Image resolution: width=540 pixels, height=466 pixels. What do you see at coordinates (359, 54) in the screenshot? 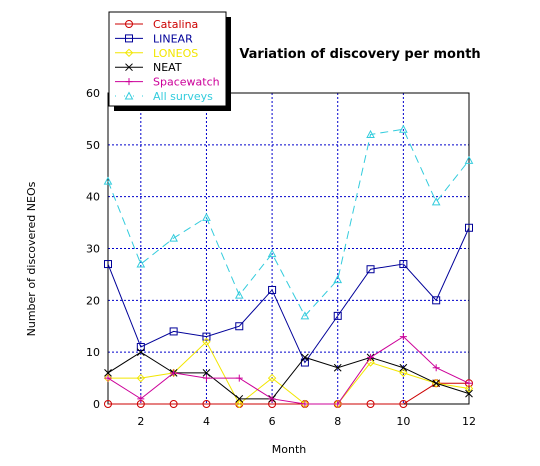
I see `chart-title: Variation of discovery per month` at bounding box center [359, 54].